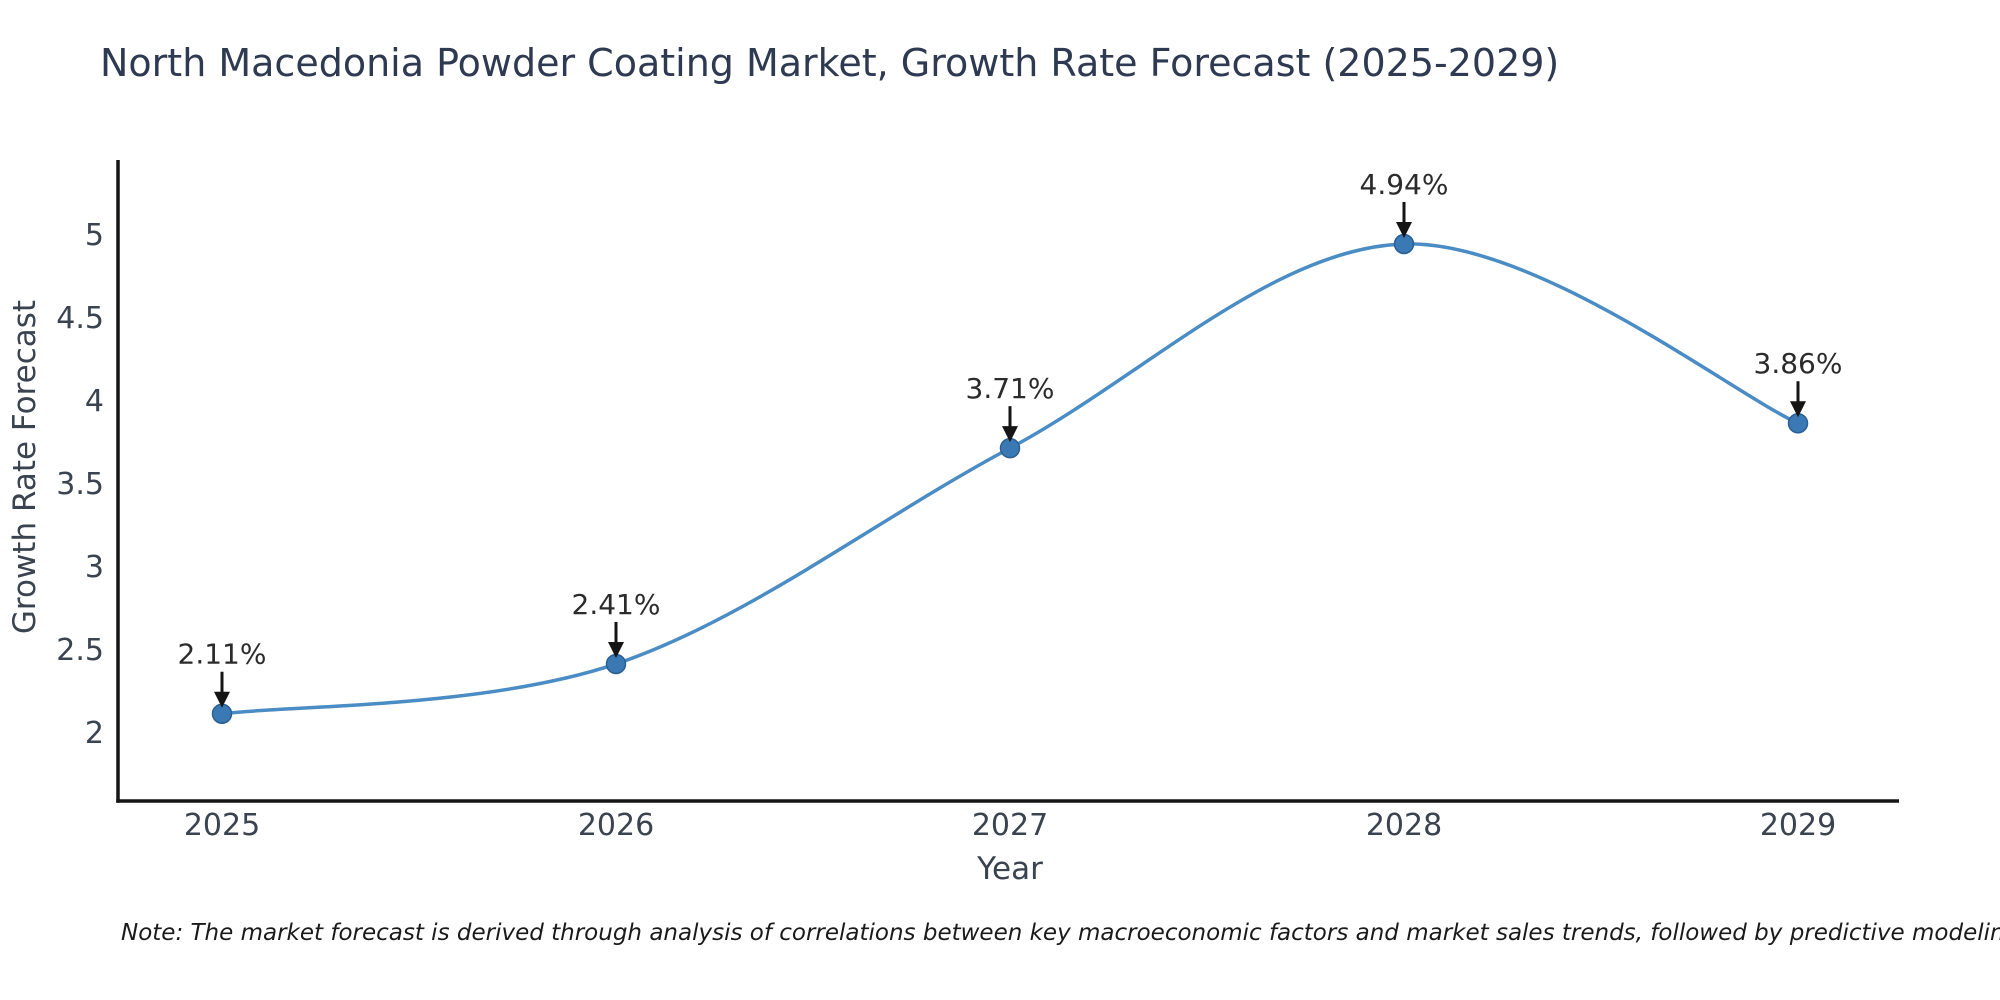  I want to click on y-axis-label: Growth Rate Forecast, so click(25, 467).